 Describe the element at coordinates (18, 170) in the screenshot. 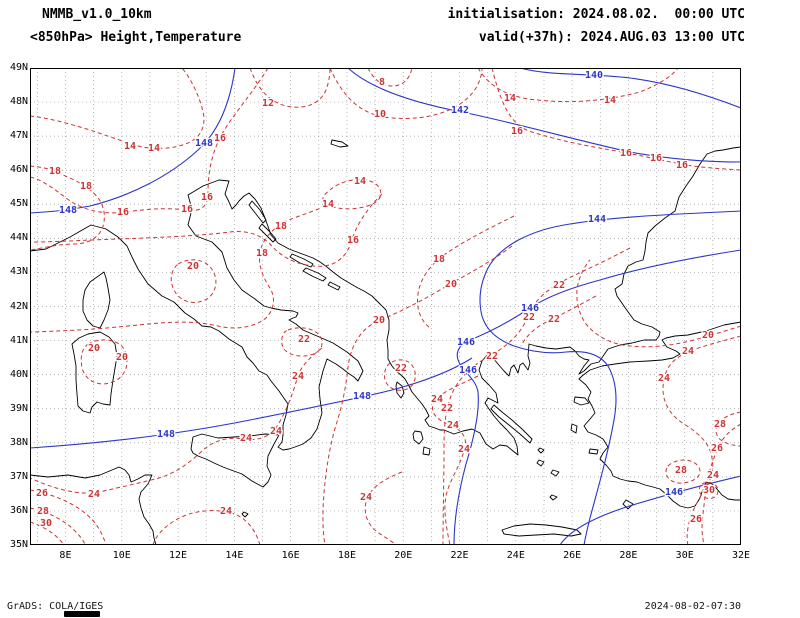

I see `lat-tick-label: 46N` at that location.